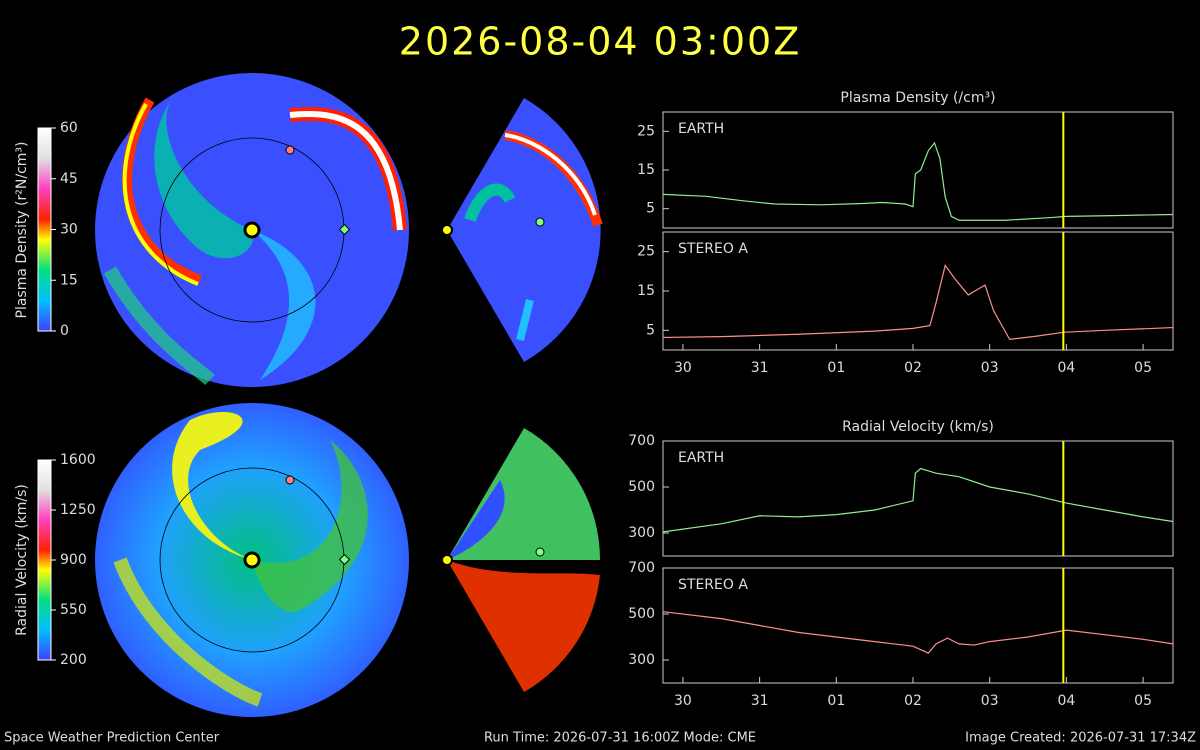  I want to click on colorbar-tick-label: 200, so click(73, 660).